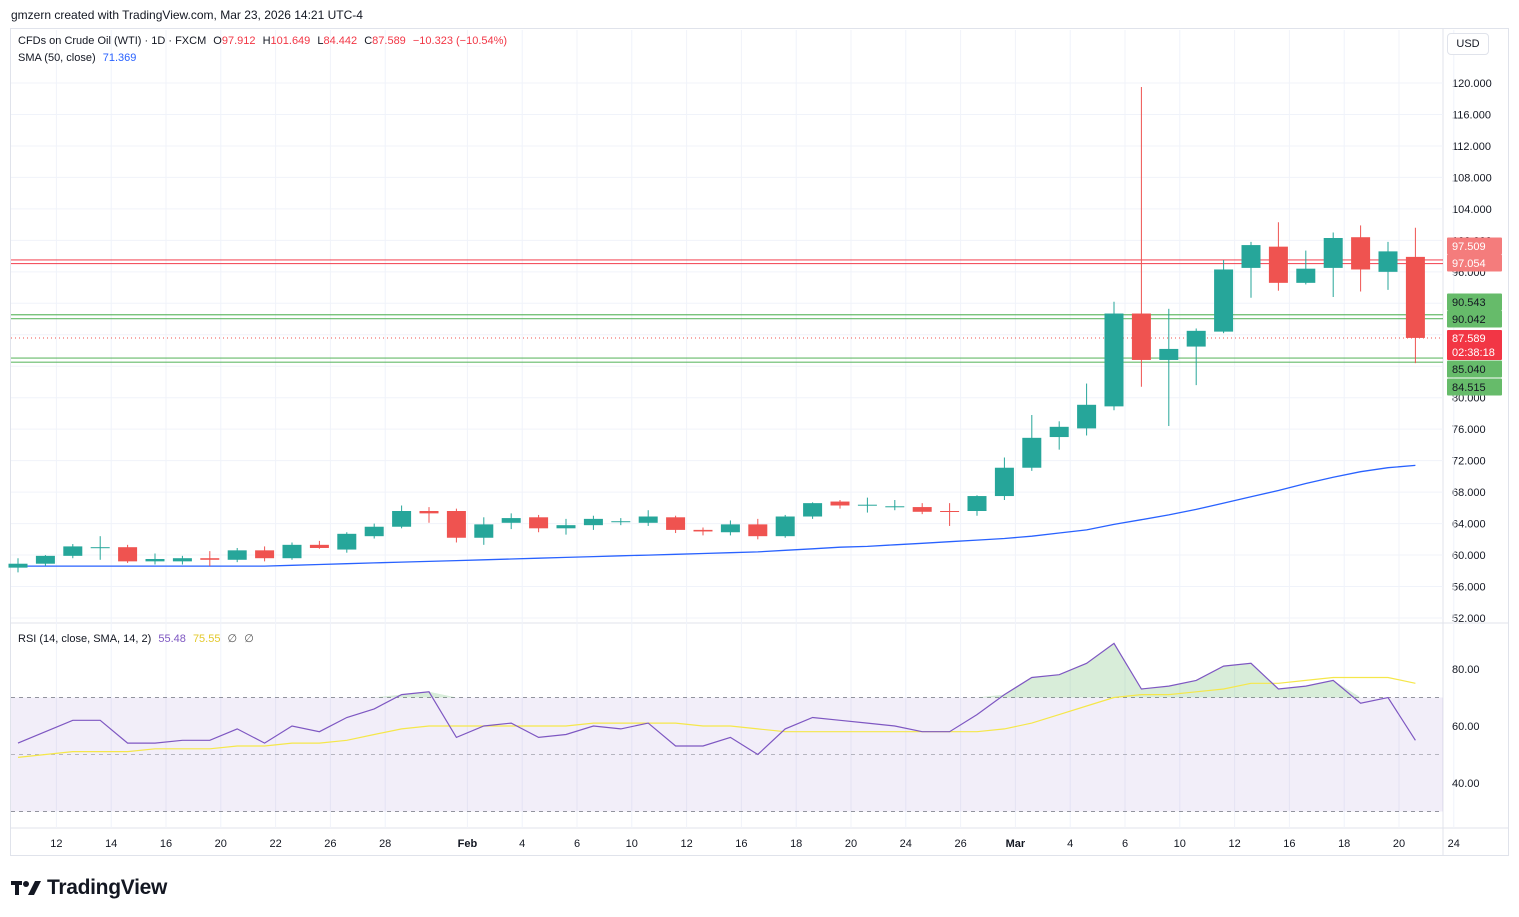 This screenshot has width=1519, height=917. I want to click on time-tick-label: Feb, so click(468, 844).